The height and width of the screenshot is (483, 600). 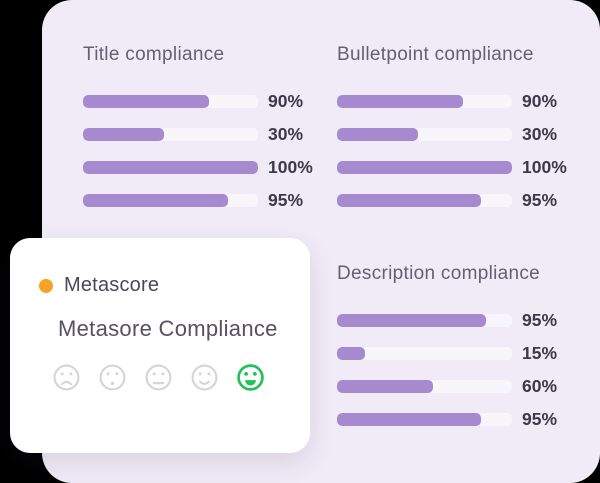 I want to click on bar-row: 15%, so click(x=447, y=353).